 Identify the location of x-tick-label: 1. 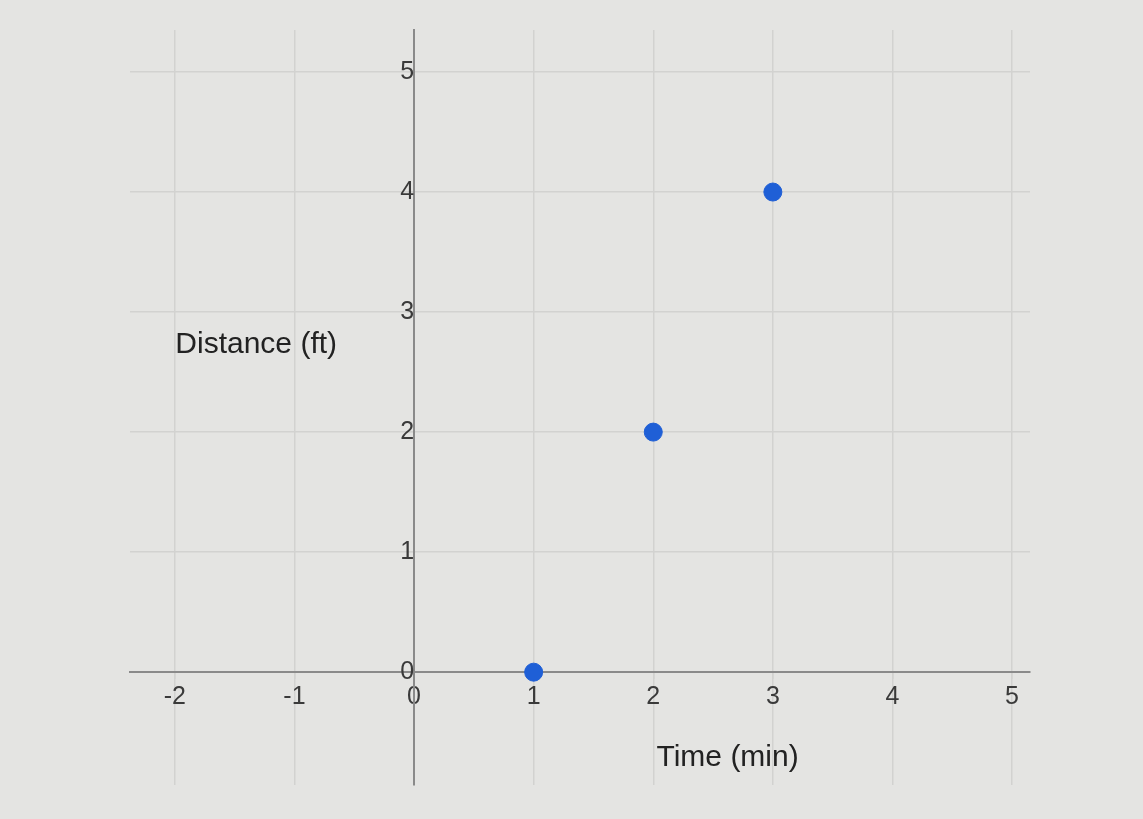
(533, 695).